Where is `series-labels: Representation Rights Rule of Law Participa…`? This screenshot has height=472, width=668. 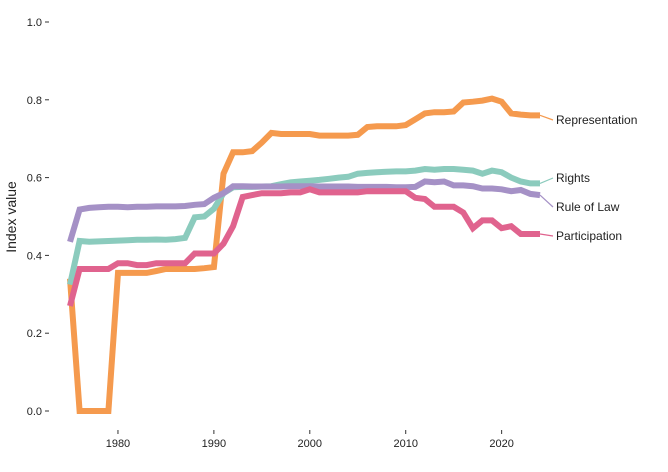
series-labels: Representation Rights Rule of Law Participa… is located at coordinates (588, 178).